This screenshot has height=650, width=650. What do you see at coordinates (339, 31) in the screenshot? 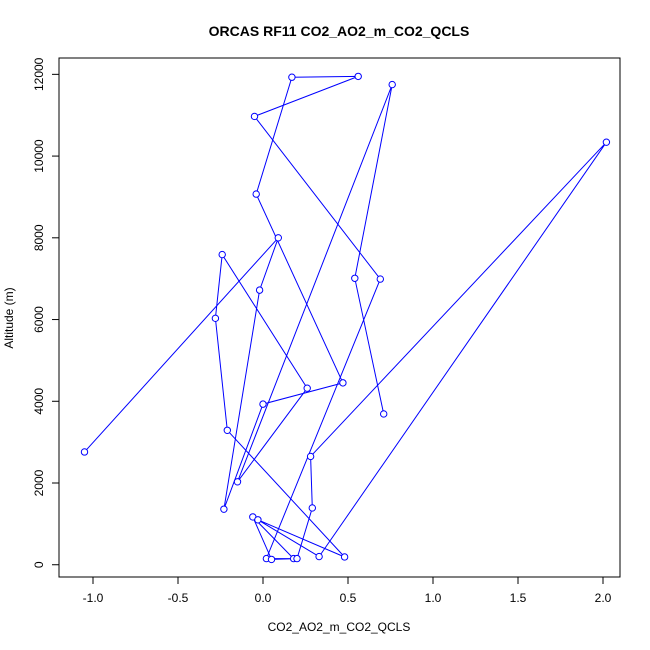
I see `chart-title: ORCAS RF11 CO2_AO2_m_CO2_QCLS` at bounding box center [339, 31].